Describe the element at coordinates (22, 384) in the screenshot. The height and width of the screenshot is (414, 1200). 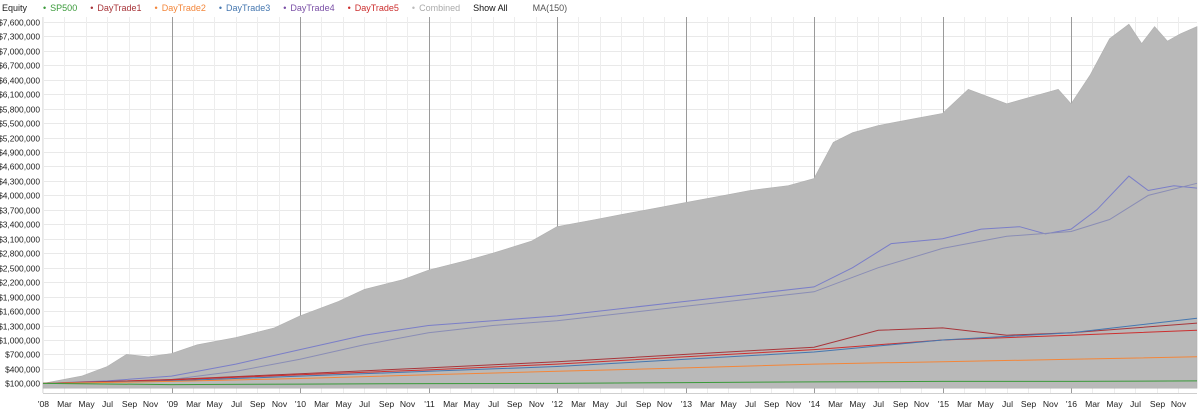
I see `y-tick-label: $100,000` at that location.